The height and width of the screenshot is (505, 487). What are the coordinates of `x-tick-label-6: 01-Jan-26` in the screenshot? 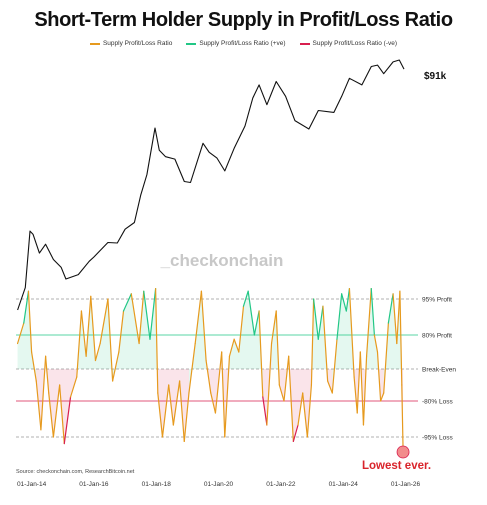 It's located at (406, 484).